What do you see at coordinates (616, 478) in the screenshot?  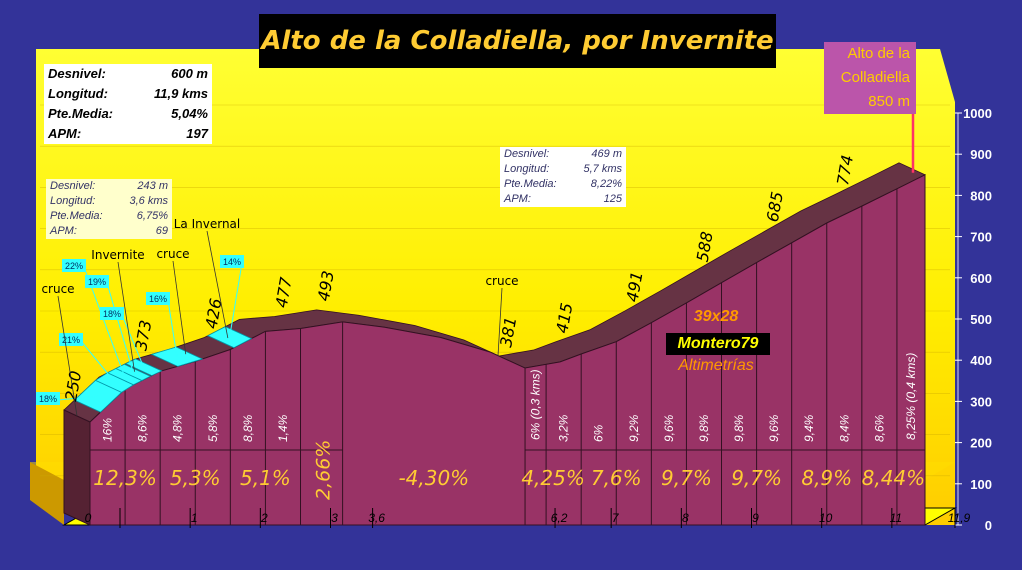 I see `km-grade-label: 7,6%` at bounding box center [616, 478].